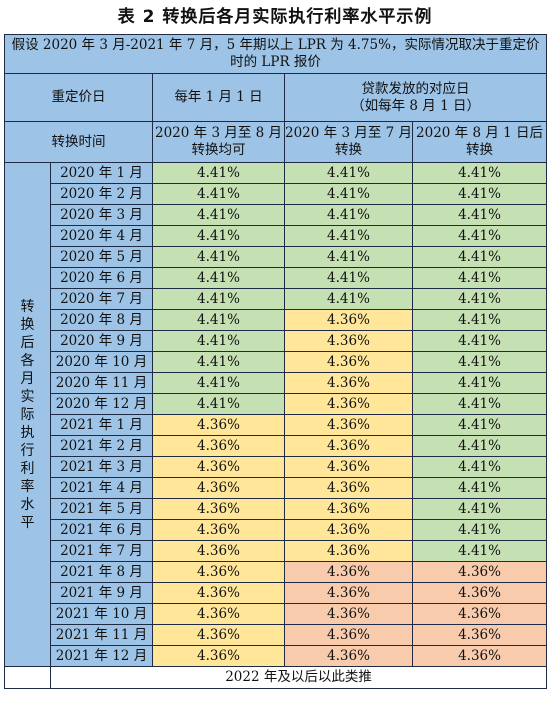  What do you see at coordinates (101, 215) in the screenshot?
I see `month-cell: 2020 年 3 月` at bounding box center [101, 215].